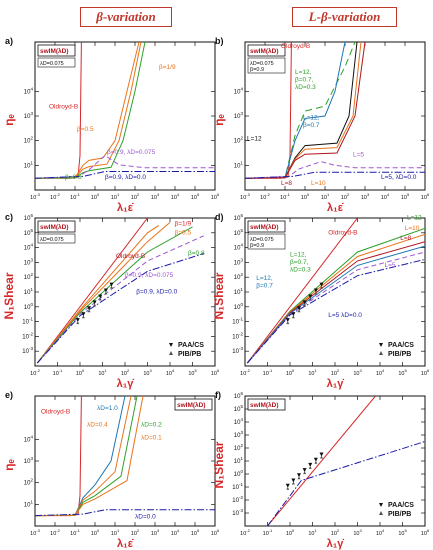  Describe the element at coordinates (135, 532) in the screenshot. I see `panel-e-xtick-label: 10²` at that location.